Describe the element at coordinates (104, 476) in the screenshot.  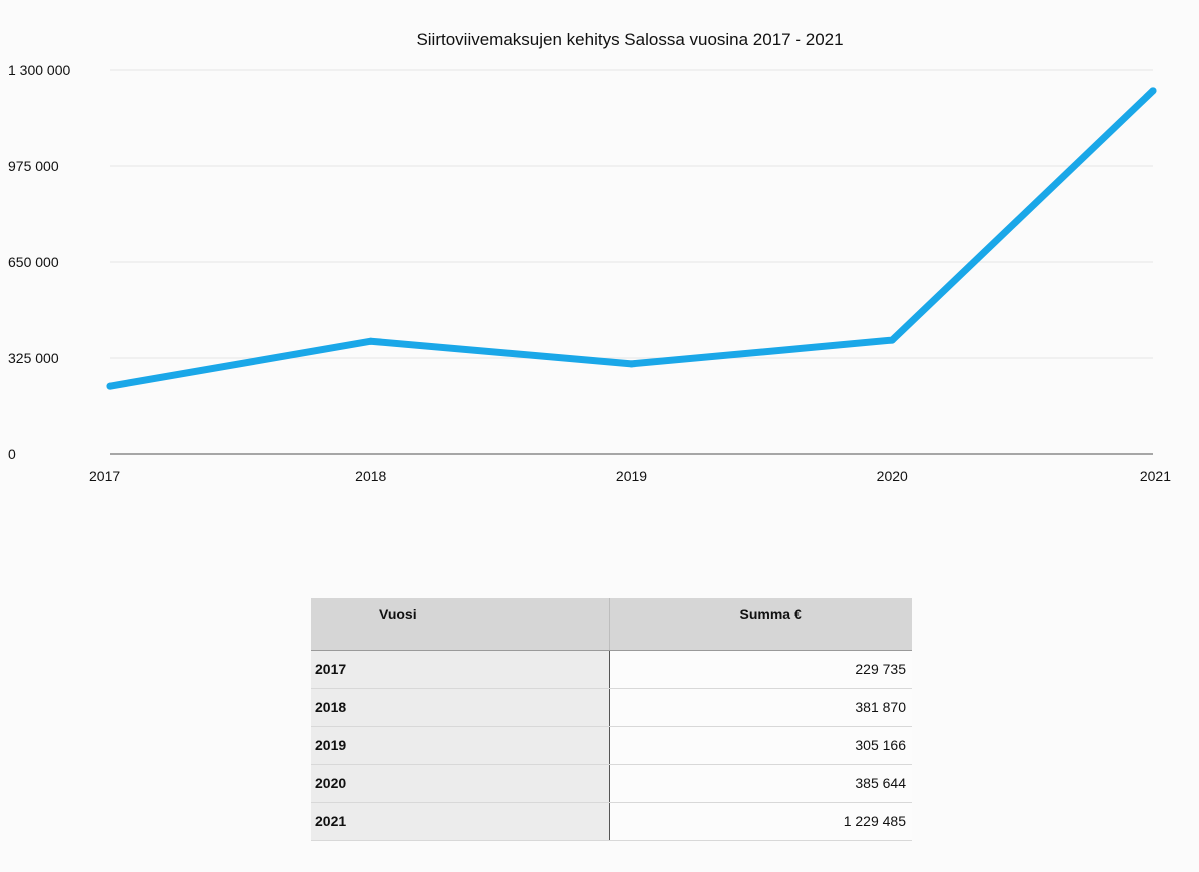
I see `x-tick-label: 2017` at that location.